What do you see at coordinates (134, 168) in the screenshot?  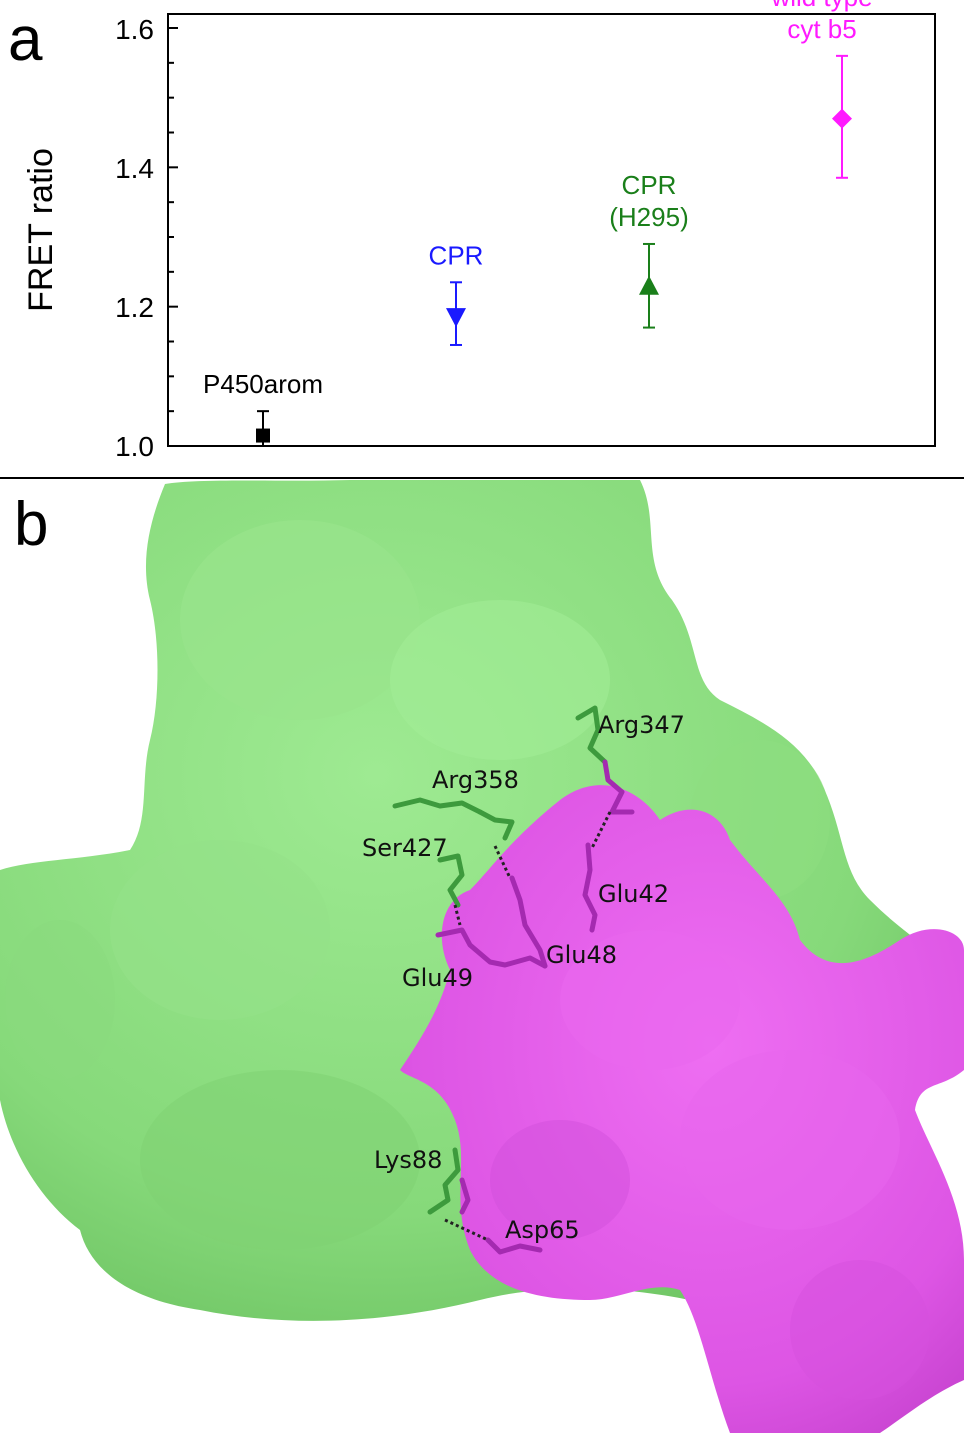 I see `y-tick-label-1-4: 1.4` at bounding box center [134, 168].